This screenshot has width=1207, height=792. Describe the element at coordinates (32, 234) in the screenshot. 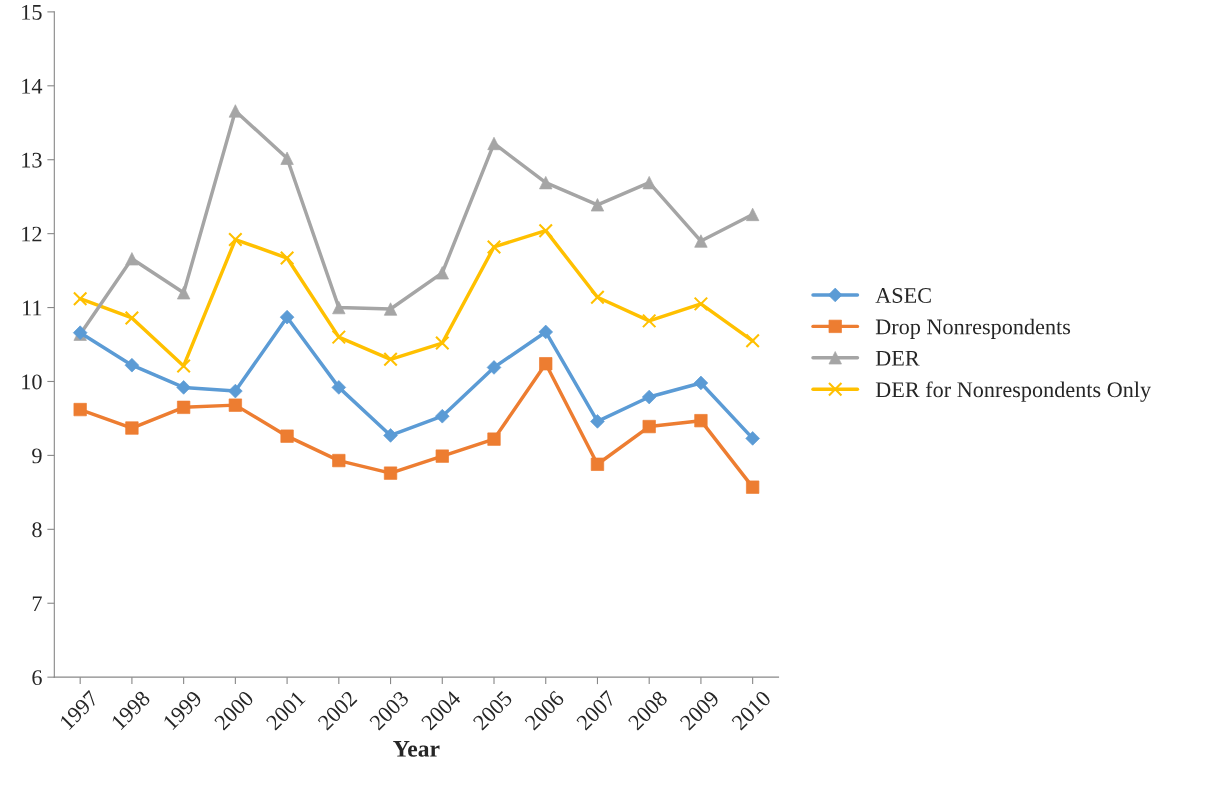

I see `y-tick-label: 12` at that location.